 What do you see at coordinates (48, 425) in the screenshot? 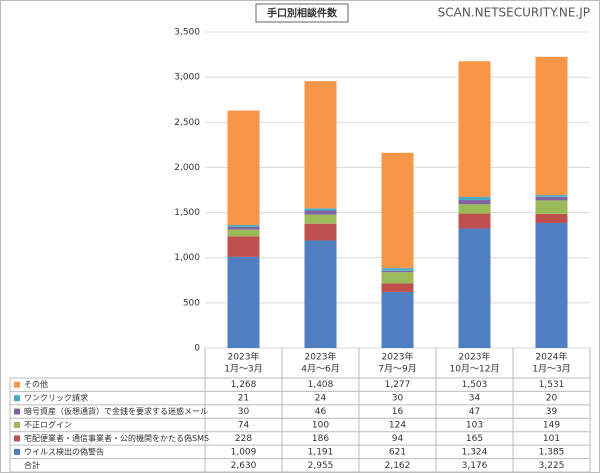
I see `legend-label: 不正ログイン` at bounding box center [48, 425].